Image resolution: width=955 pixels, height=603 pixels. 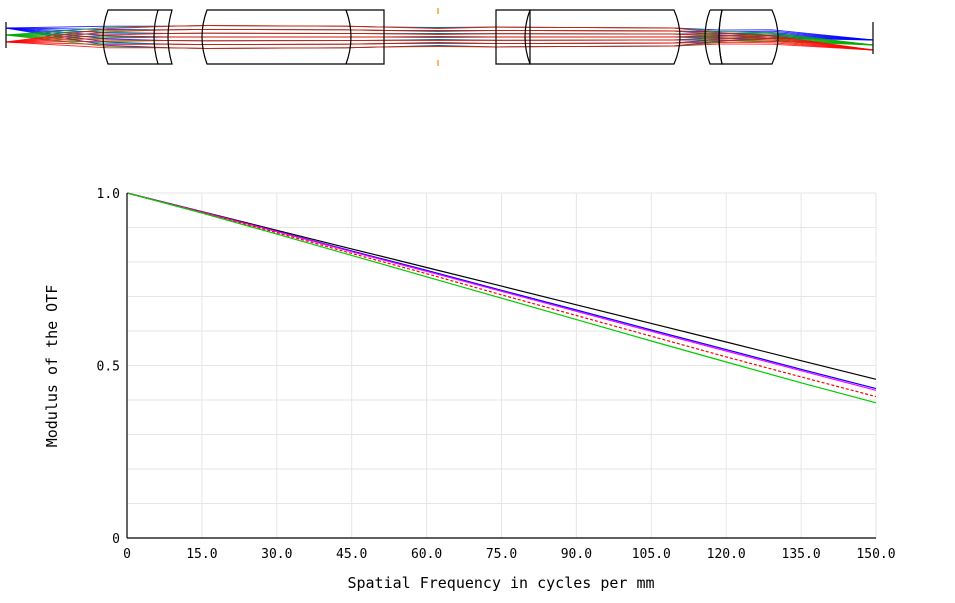 I want to click on y-tick-label: 0.5, so click(x=108, y=367).